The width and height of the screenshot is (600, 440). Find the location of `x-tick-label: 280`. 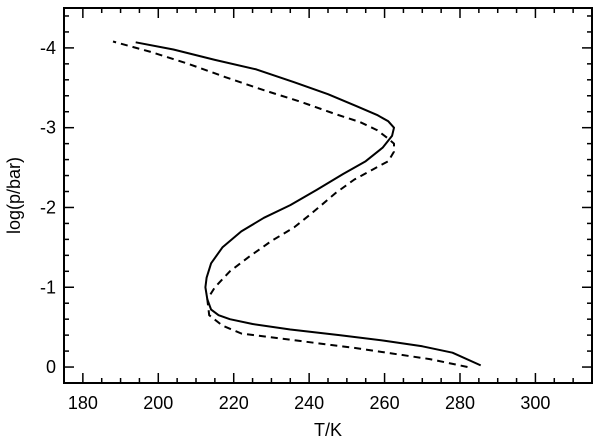

x-tick-label: 280 is located at coordinates (460, 403).